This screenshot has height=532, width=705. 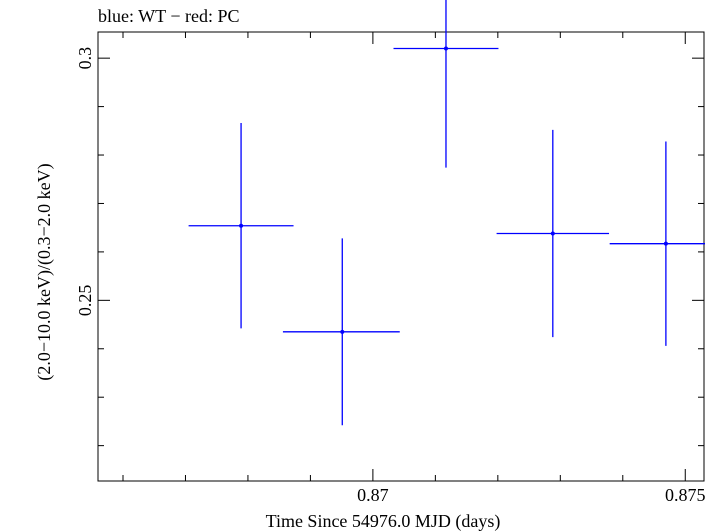 What do you see at coordinates (373, 495) in the screenshot?
I see `x-tick-label: 0.87` at bounding box center [373, 495].